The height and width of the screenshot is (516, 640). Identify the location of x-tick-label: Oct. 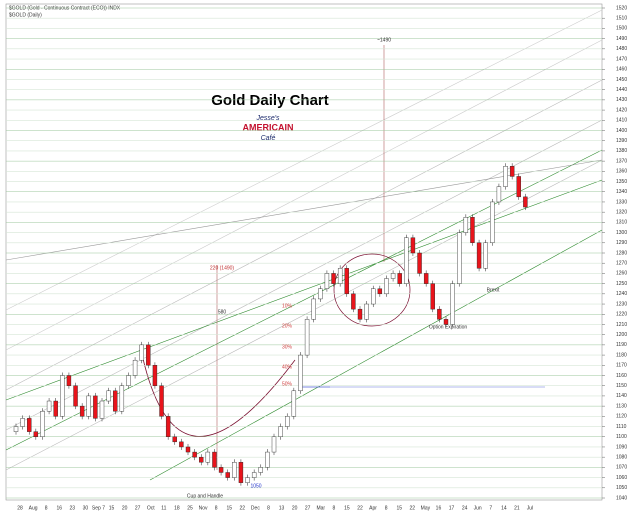
(151, 508).